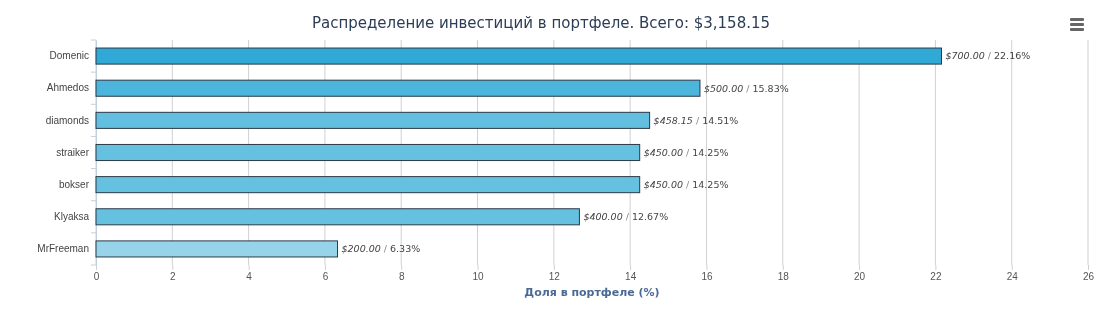 This screenshot has width=1114, height=334. I want to click on data-label: $458.15 / 14.51%, so click(696, 120).